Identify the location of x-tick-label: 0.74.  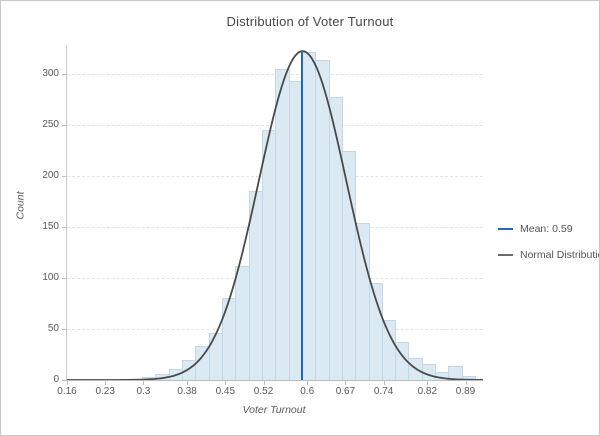
(383, 391).